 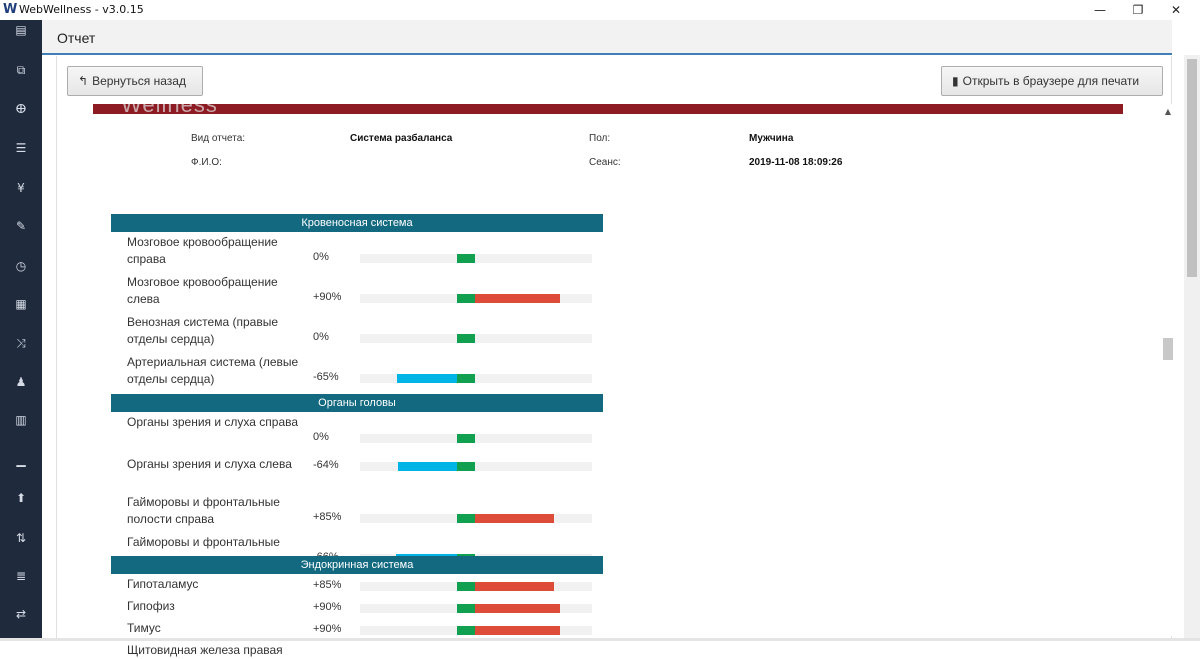 I want to click on row-label: Органы зрения и слуха слева, so click(x=209, y=464).